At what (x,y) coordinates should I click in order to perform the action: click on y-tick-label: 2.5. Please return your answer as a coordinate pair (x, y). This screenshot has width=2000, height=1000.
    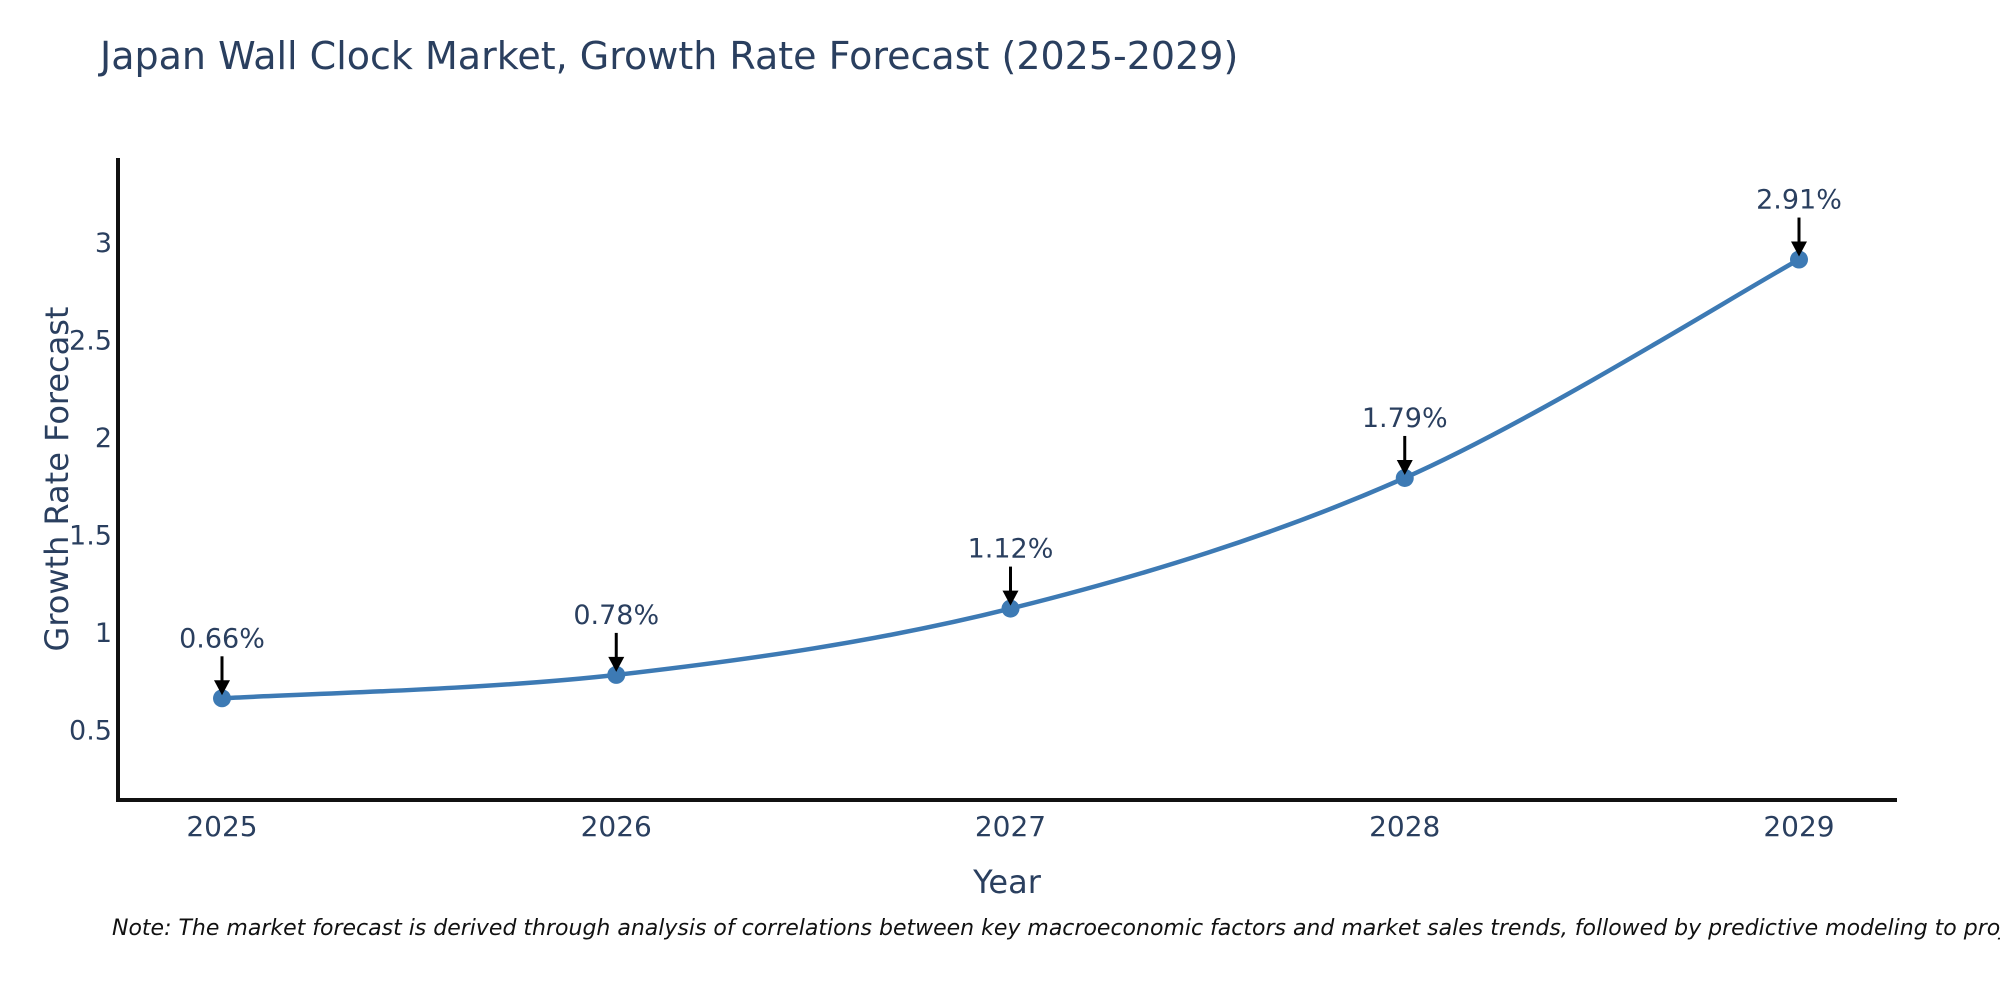
    Looking at the image, I should click on (90, 341).